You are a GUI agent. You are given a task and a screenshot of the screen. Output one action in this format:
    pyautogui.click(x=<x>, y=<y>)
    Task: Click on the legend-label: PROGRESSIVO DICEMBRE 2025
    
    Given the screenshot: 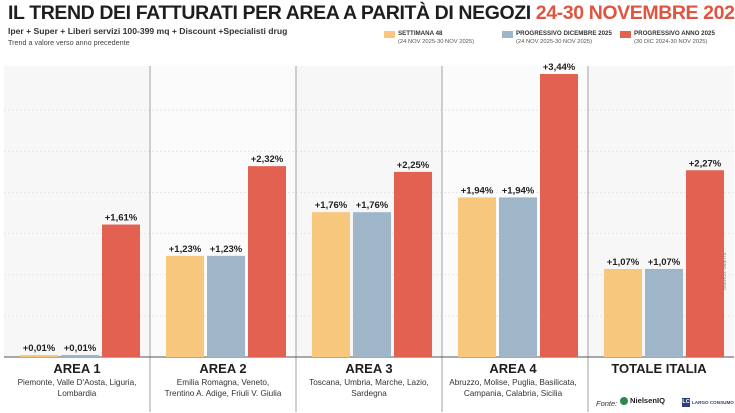 What is the action you would take?
    pyautogui.click(x=564, y=33)
    